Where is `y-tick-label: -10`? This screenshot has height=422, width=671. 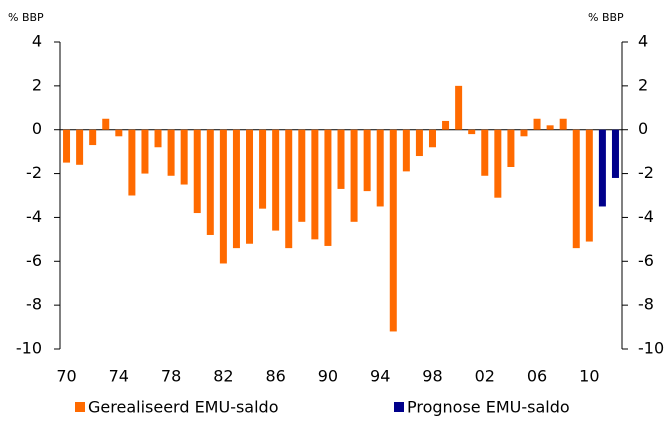 y-tick-label: -10 is located at coordinates (29, 348).